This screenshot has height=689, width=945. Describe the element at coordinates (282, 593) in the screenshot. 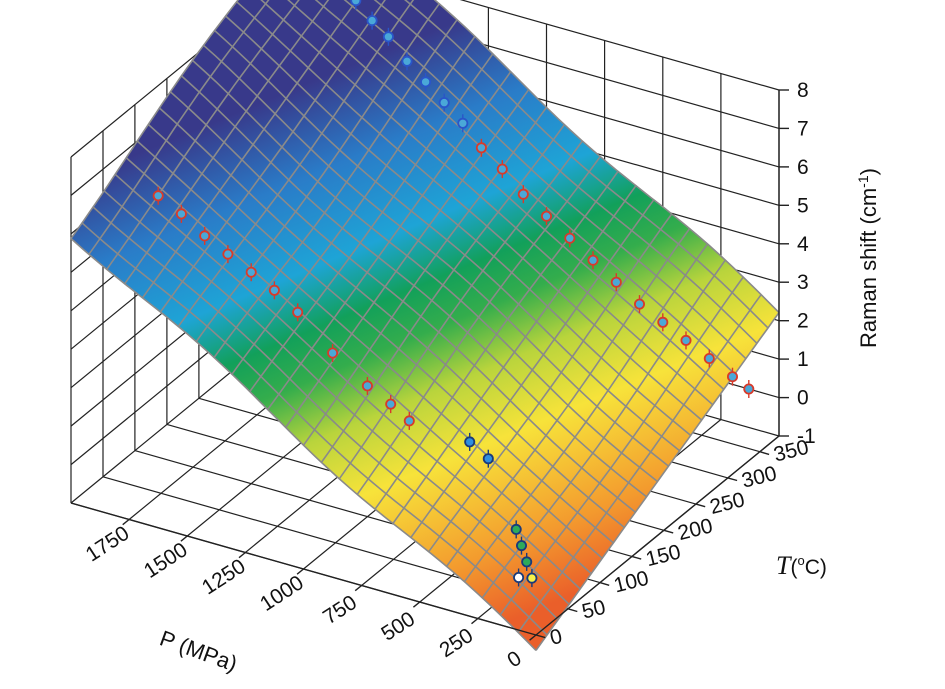

I see `p-tick-label: 1000` at that location.